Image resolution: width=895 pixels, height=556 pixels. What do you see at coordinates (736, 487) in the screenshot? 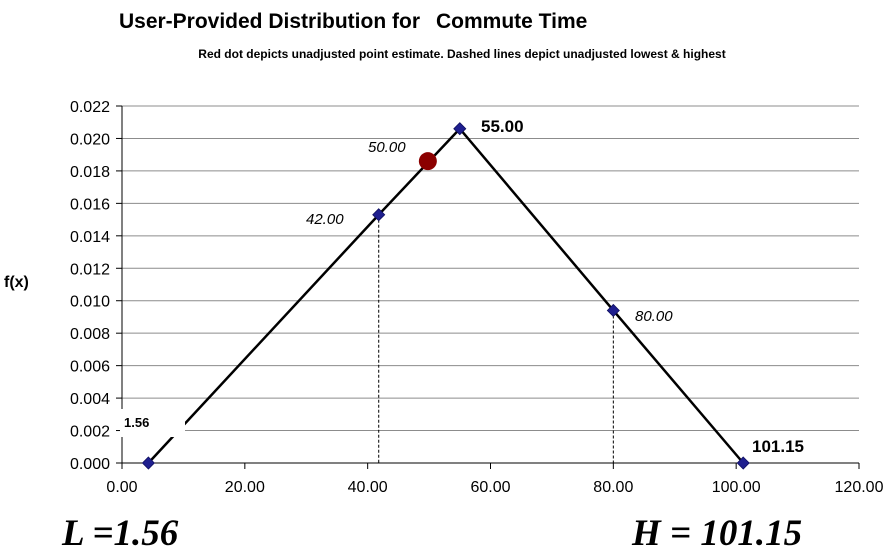
I see `x-tick-label-5: 100.00` at bounding box center [736, 487].